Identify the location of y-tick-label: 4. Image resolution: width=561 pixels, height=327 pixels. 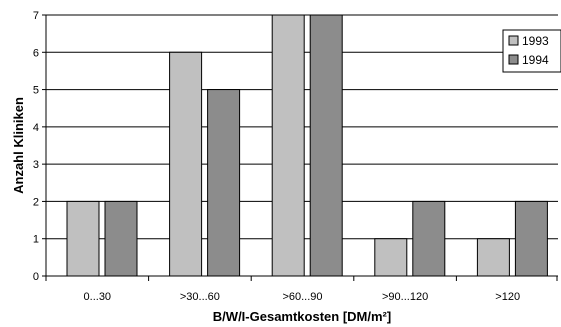
(36, 128).